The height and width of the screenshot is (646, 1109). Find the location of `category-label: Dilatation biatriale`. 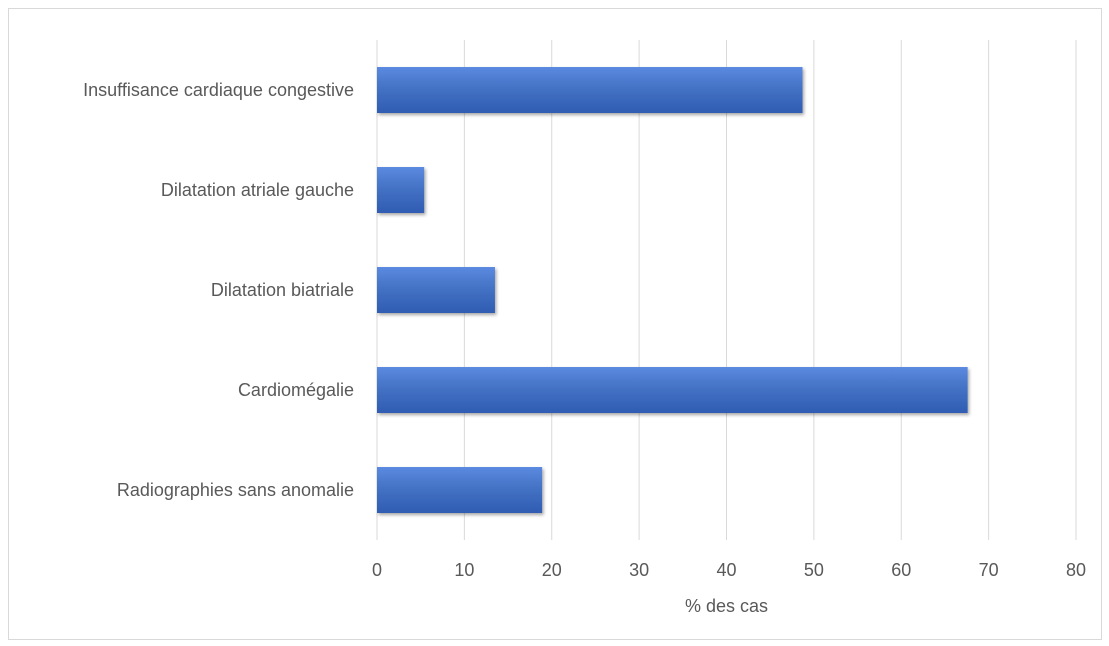

category-label: Dilatation biatriale is located at coordinates (282, 290).